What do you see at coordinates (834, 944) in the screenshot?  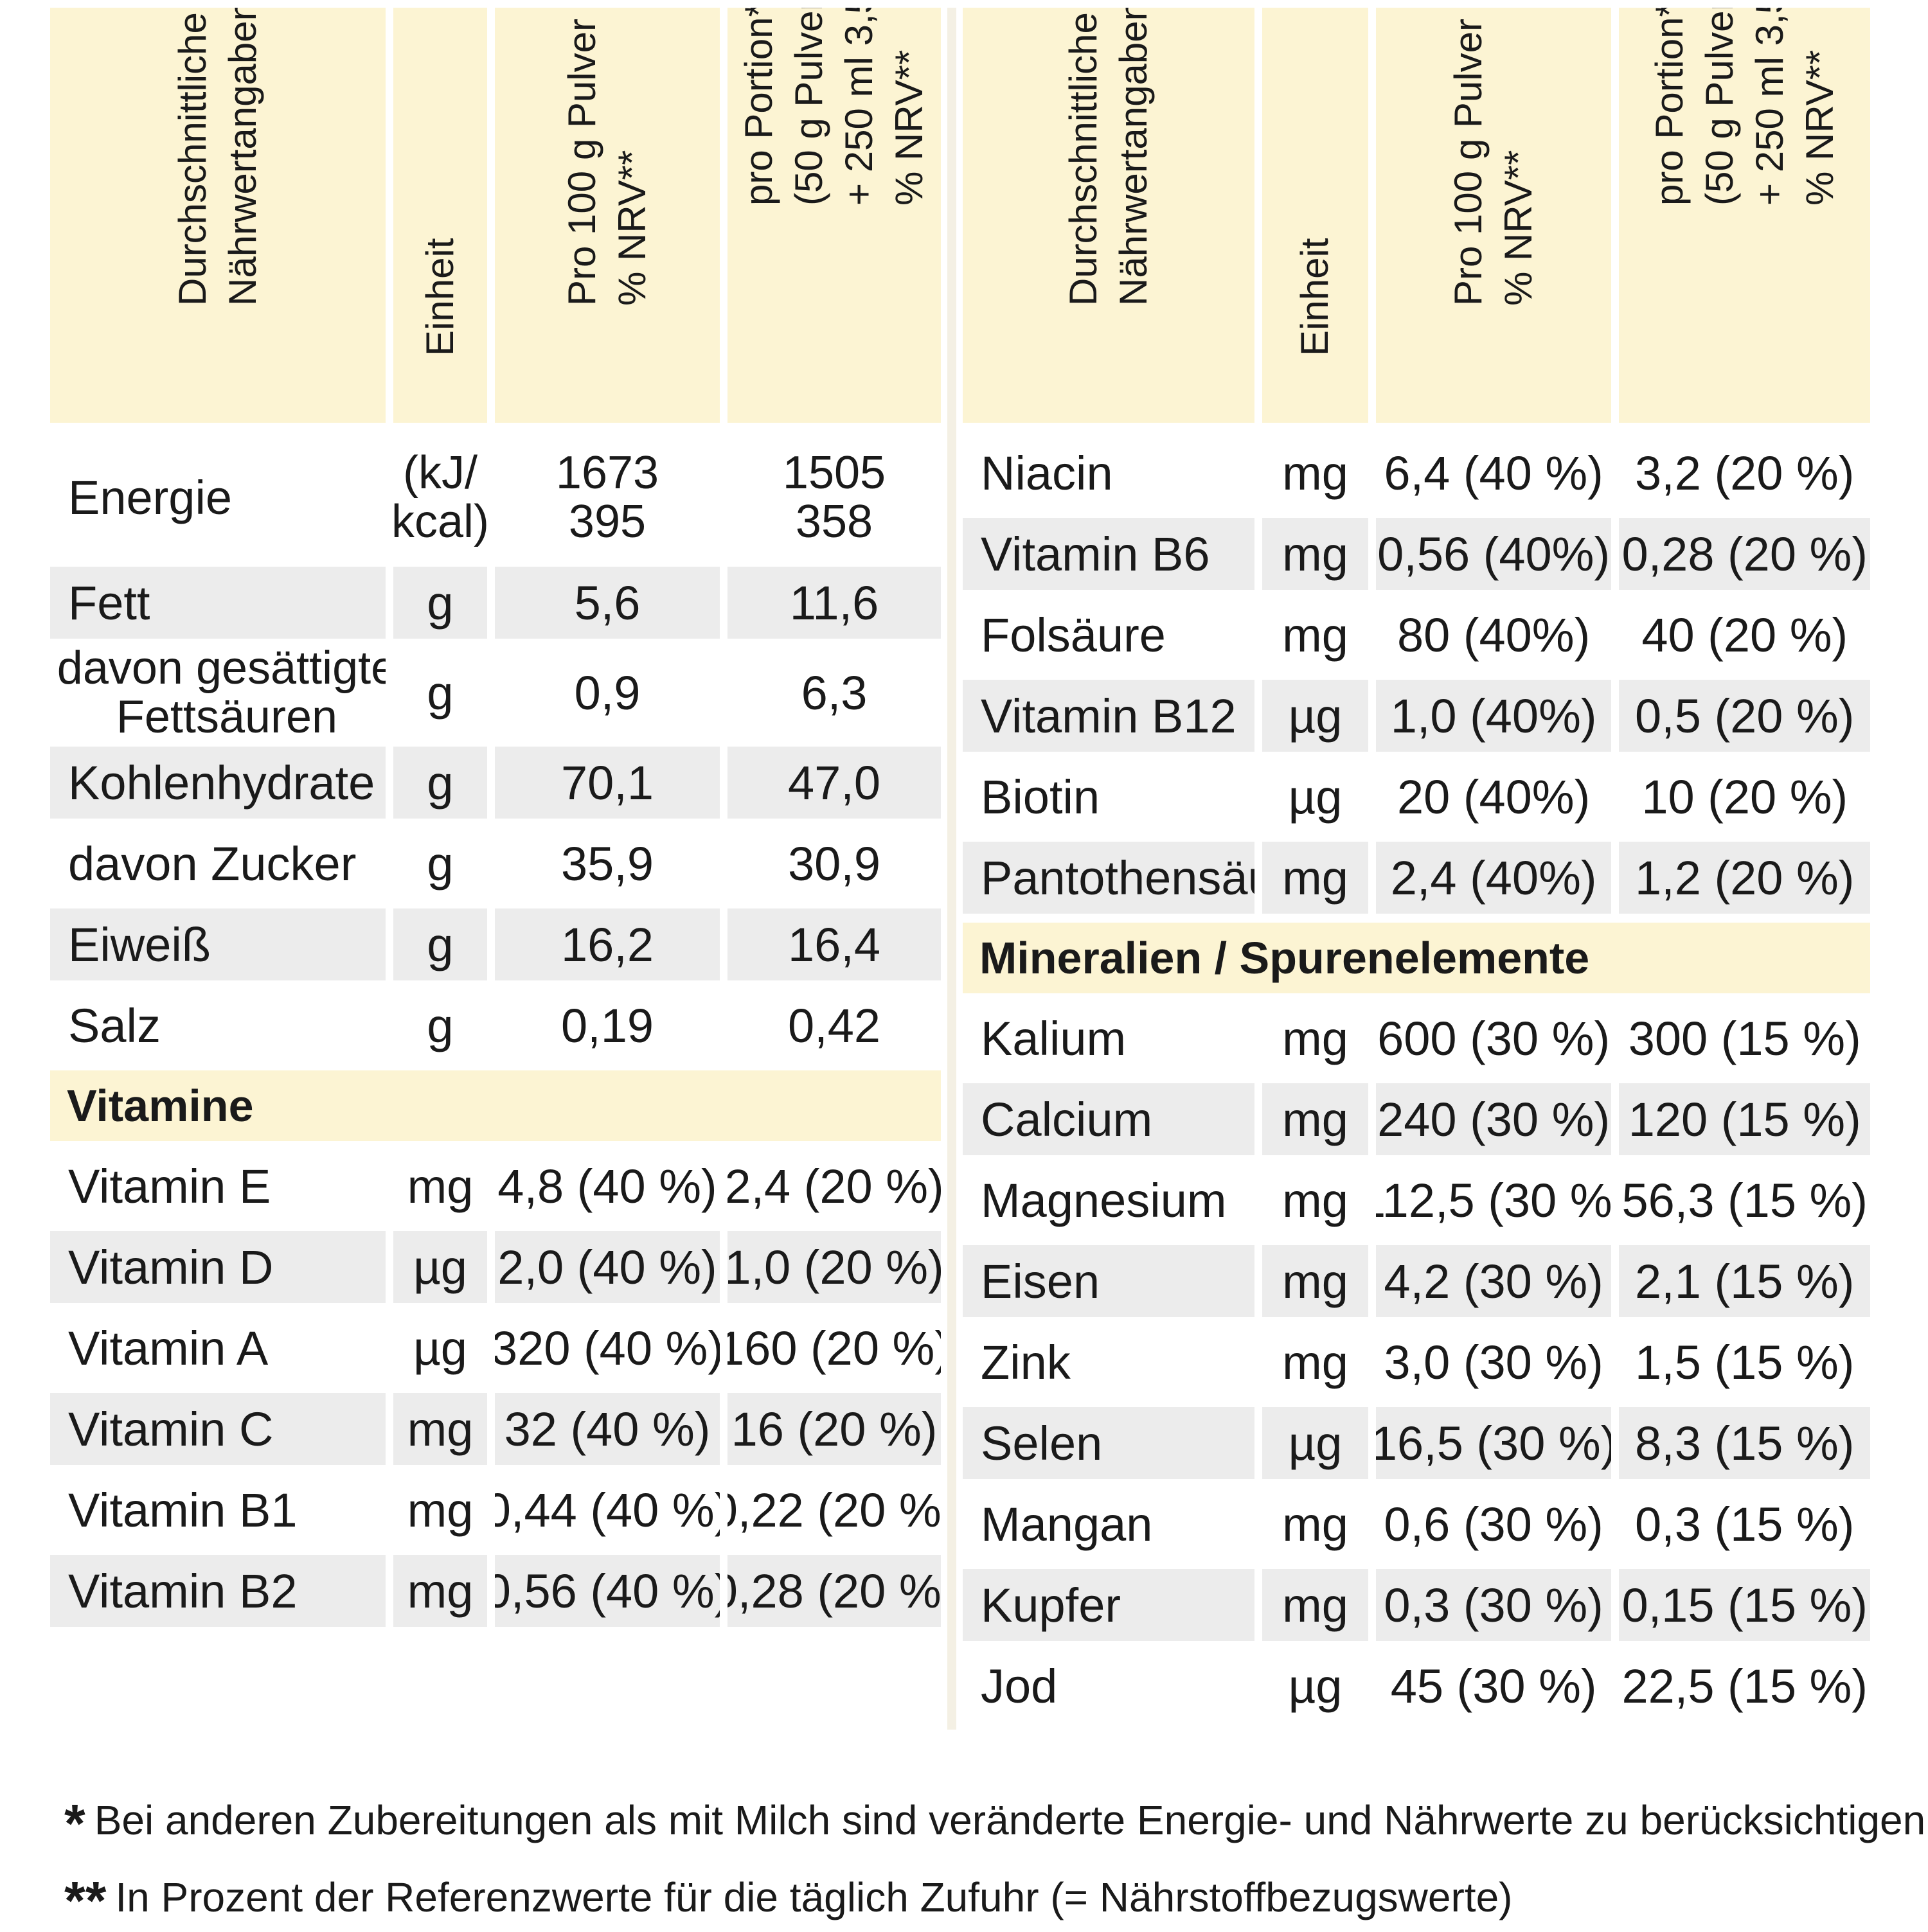 I see `value-per-portion: 16,4` at bounding box center [834, 944].